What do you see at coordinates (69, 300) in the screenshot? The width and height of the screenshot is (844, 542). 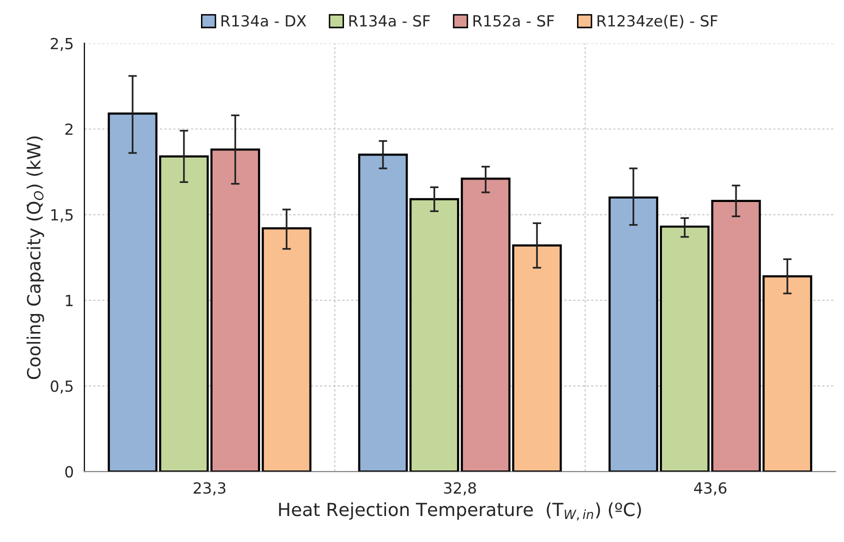 I see `y-tick-label: 1` at bounding box center [69, 300].